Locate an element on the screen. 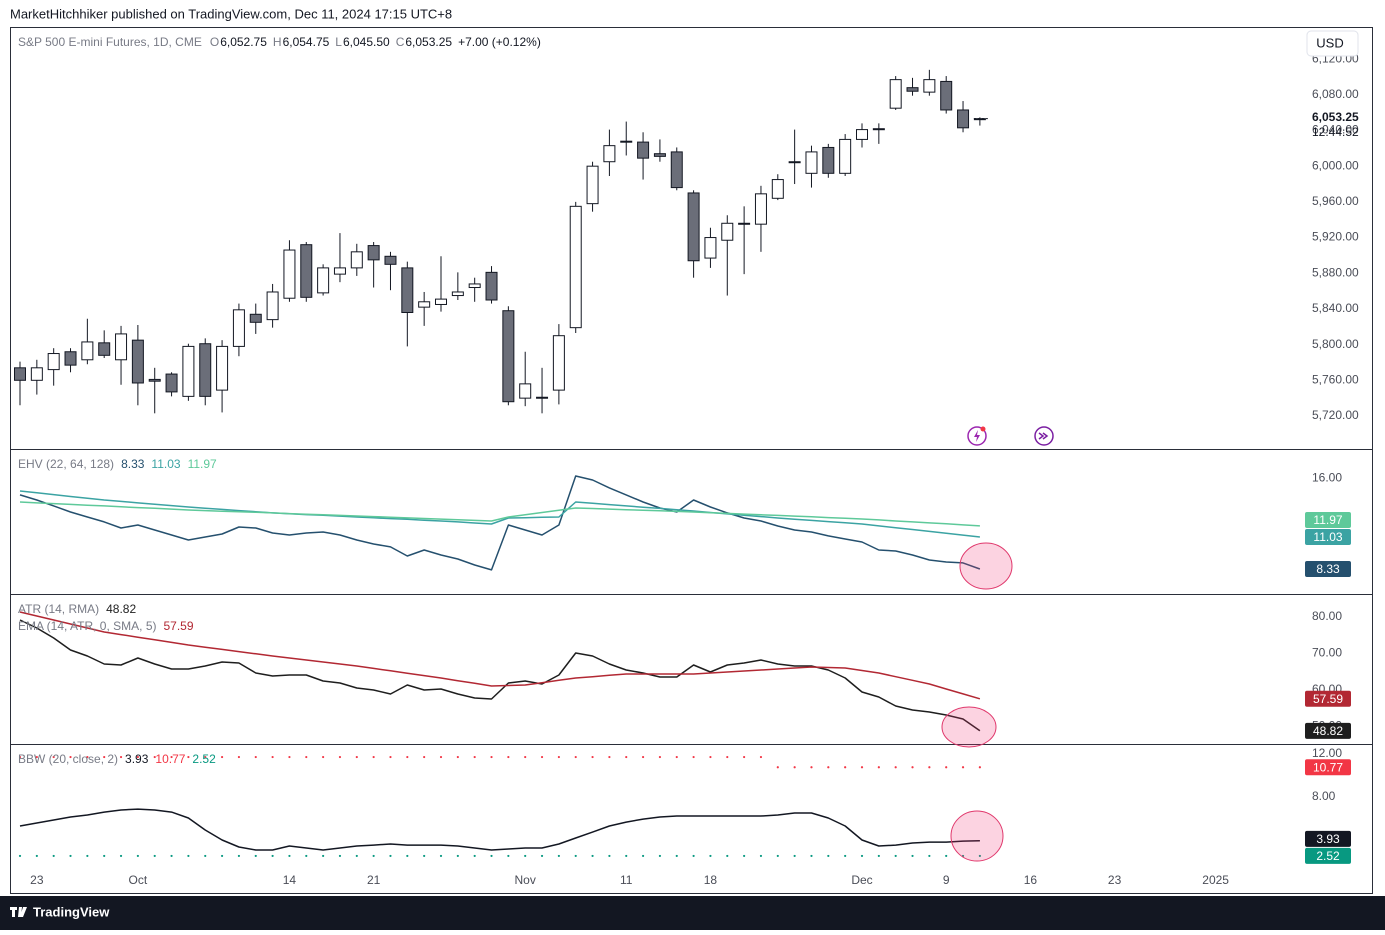 This screenshot has width=1385, height=935. ohlc-key: H is located at coordinates (277, 42).